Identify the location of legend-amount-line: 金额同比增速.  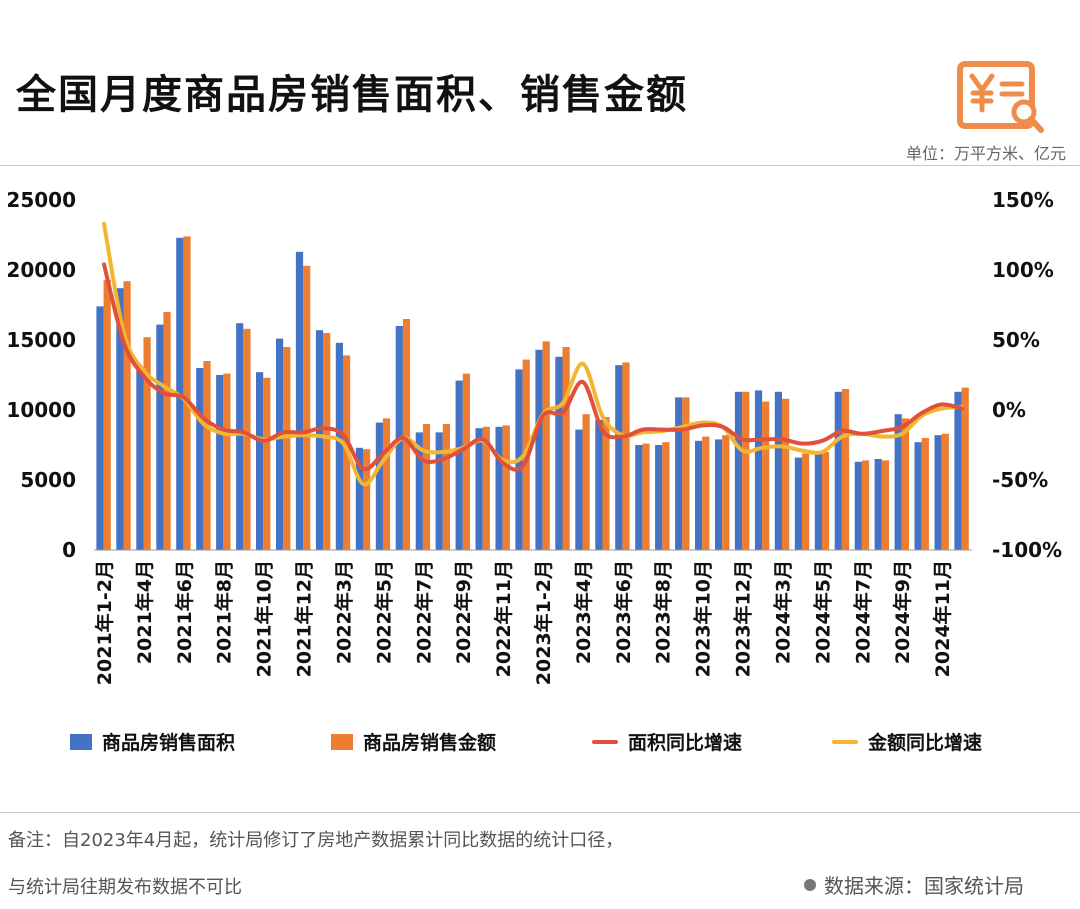
(907, 741).